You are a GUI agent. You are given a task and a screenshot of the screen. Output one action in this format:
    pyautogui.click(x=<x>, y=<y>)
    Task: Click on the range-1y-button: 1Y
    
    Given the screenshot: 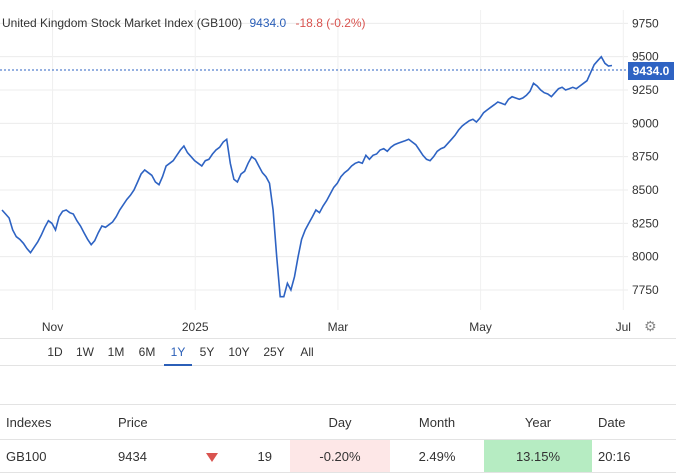 What is the action you would take?
    pyautogui.click(x=178, y=352)
    